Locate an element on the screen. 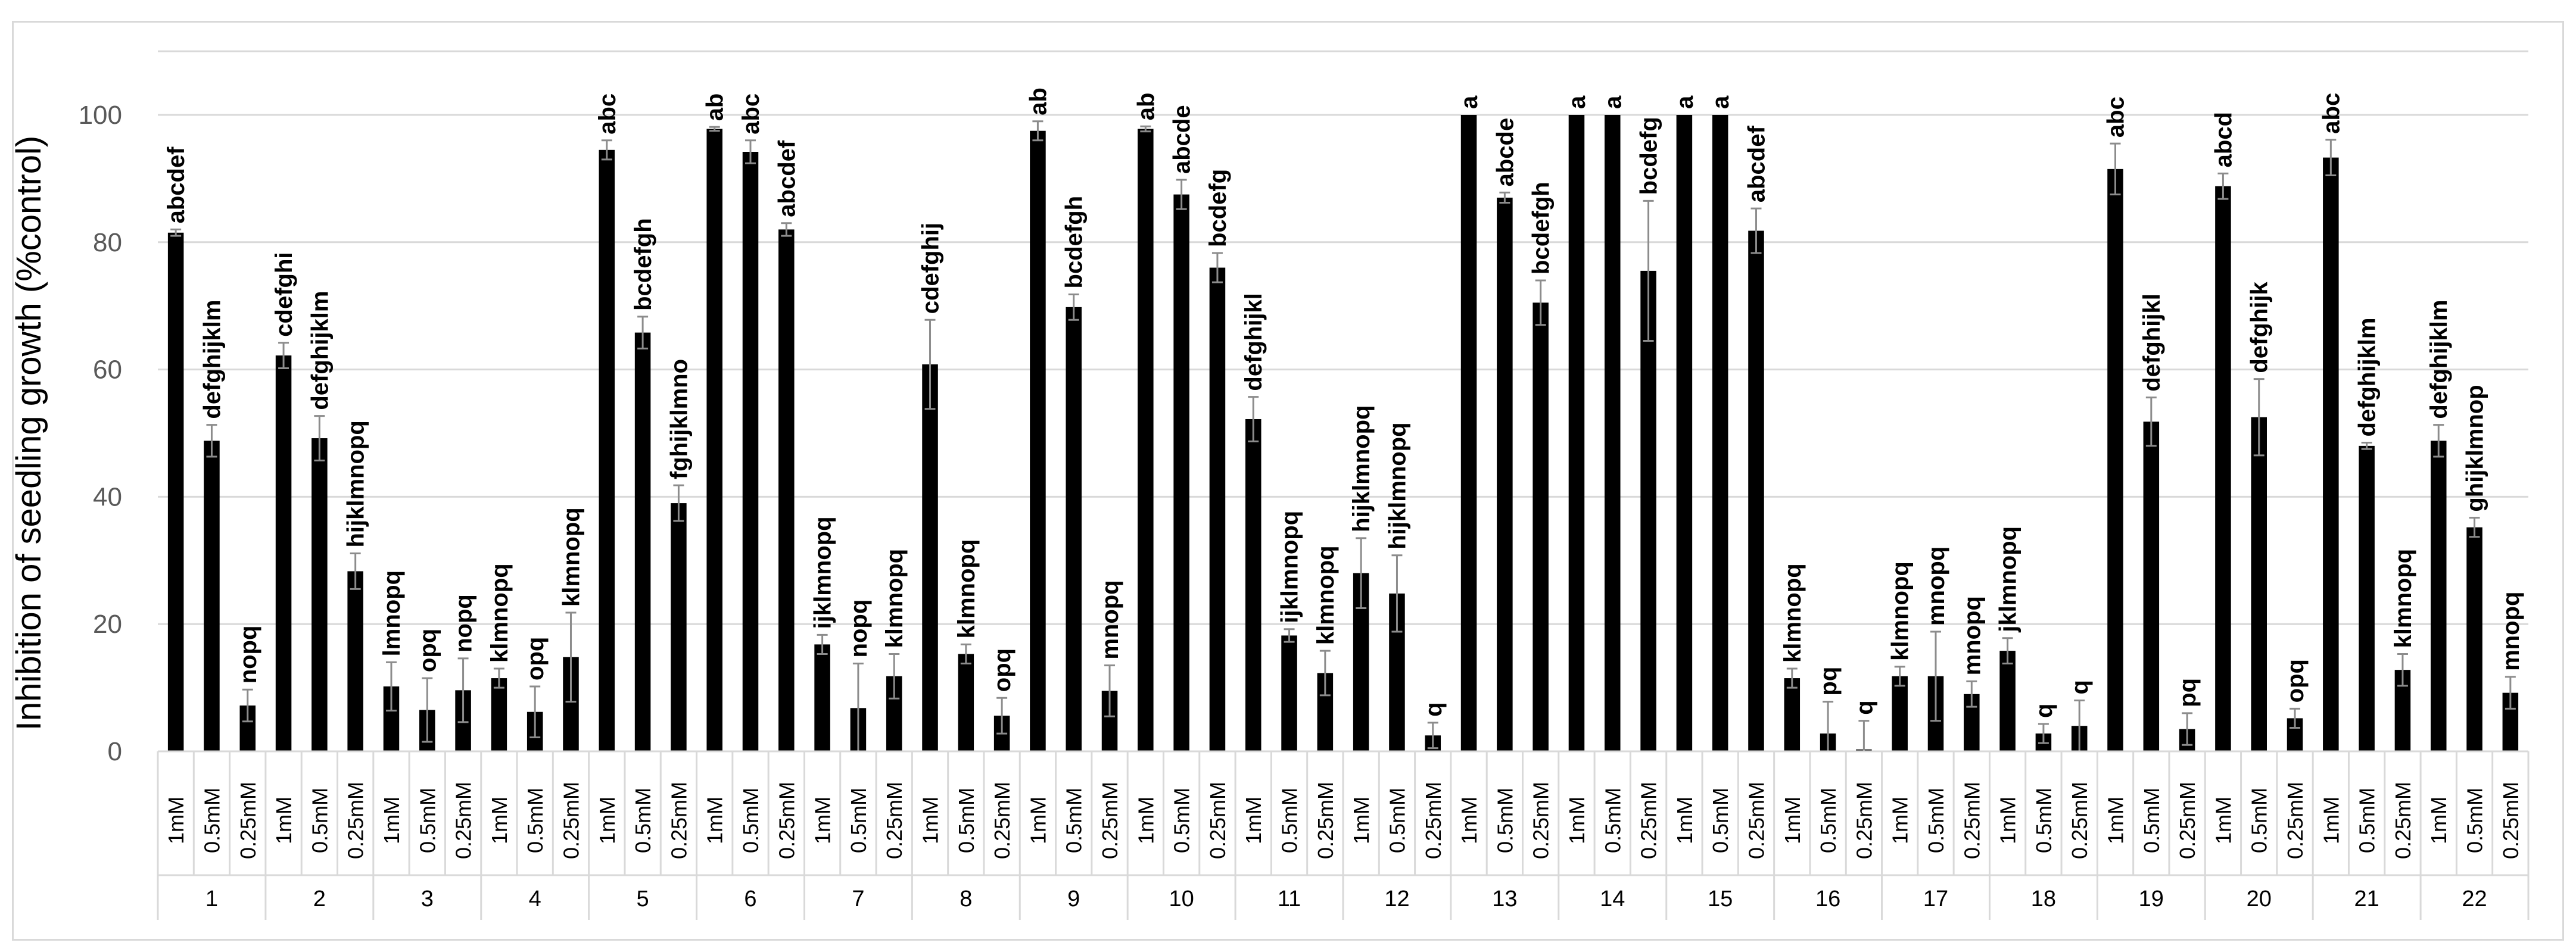  significance-label: hijklmnopq is located at coordinates (356, 483).